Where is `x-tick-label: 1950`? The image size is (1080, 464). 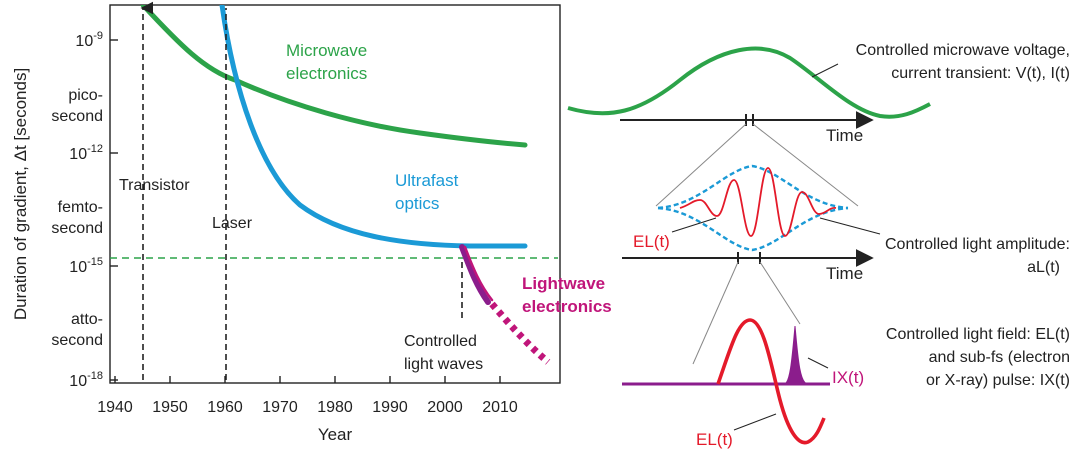 x-tick-label: 1950 is located at coordinates (170, 407).